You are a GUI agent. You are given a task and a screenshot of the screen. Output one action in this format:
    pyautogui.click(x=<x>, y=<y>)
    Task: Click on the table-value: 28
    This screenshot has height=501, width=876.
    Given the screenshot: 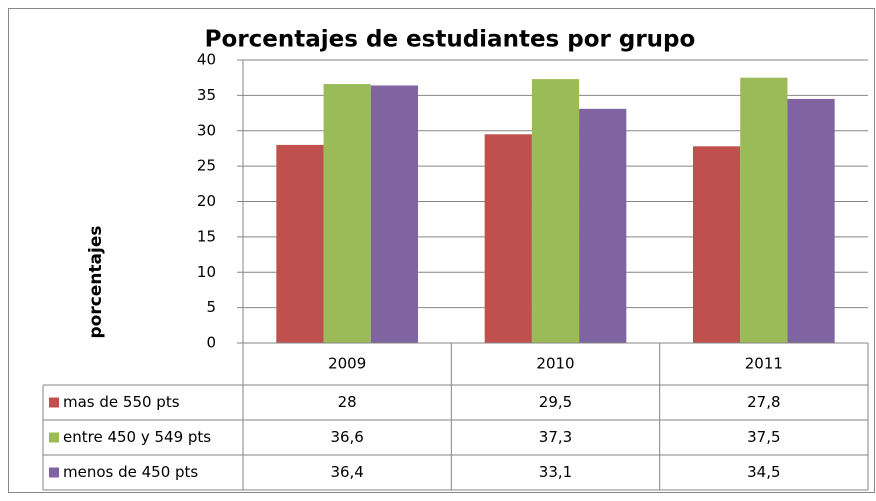 What is the action you would take?
    pyautogui.click(x=347, y=402)
    